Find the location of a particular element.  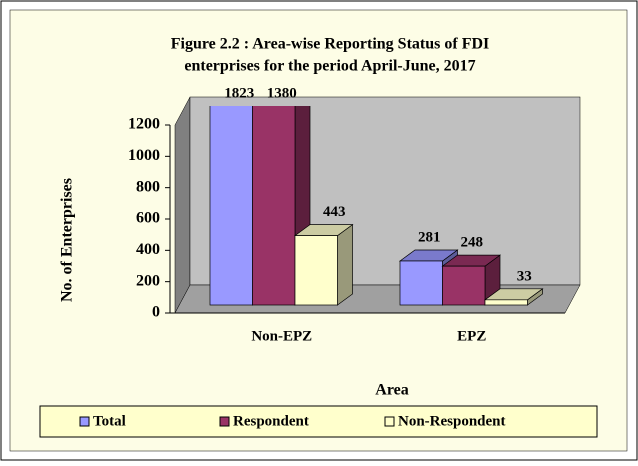

y-tick-label: 800 is located at coordinates (148, 186).